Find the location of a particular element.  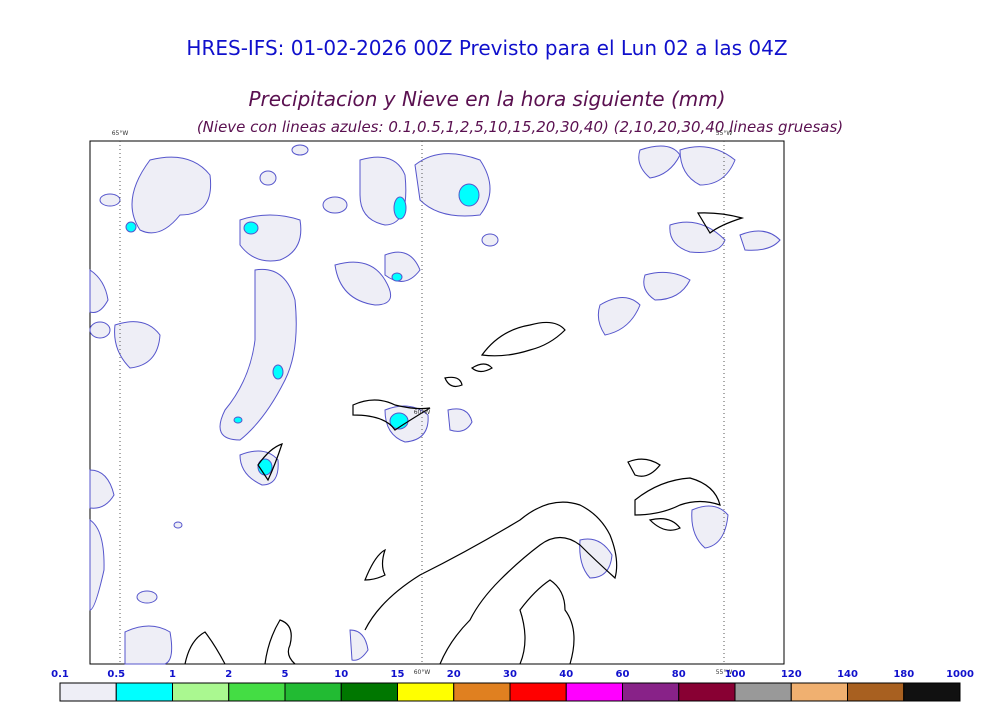

colorbar-label: 40 is located at coordinates (566, 674).